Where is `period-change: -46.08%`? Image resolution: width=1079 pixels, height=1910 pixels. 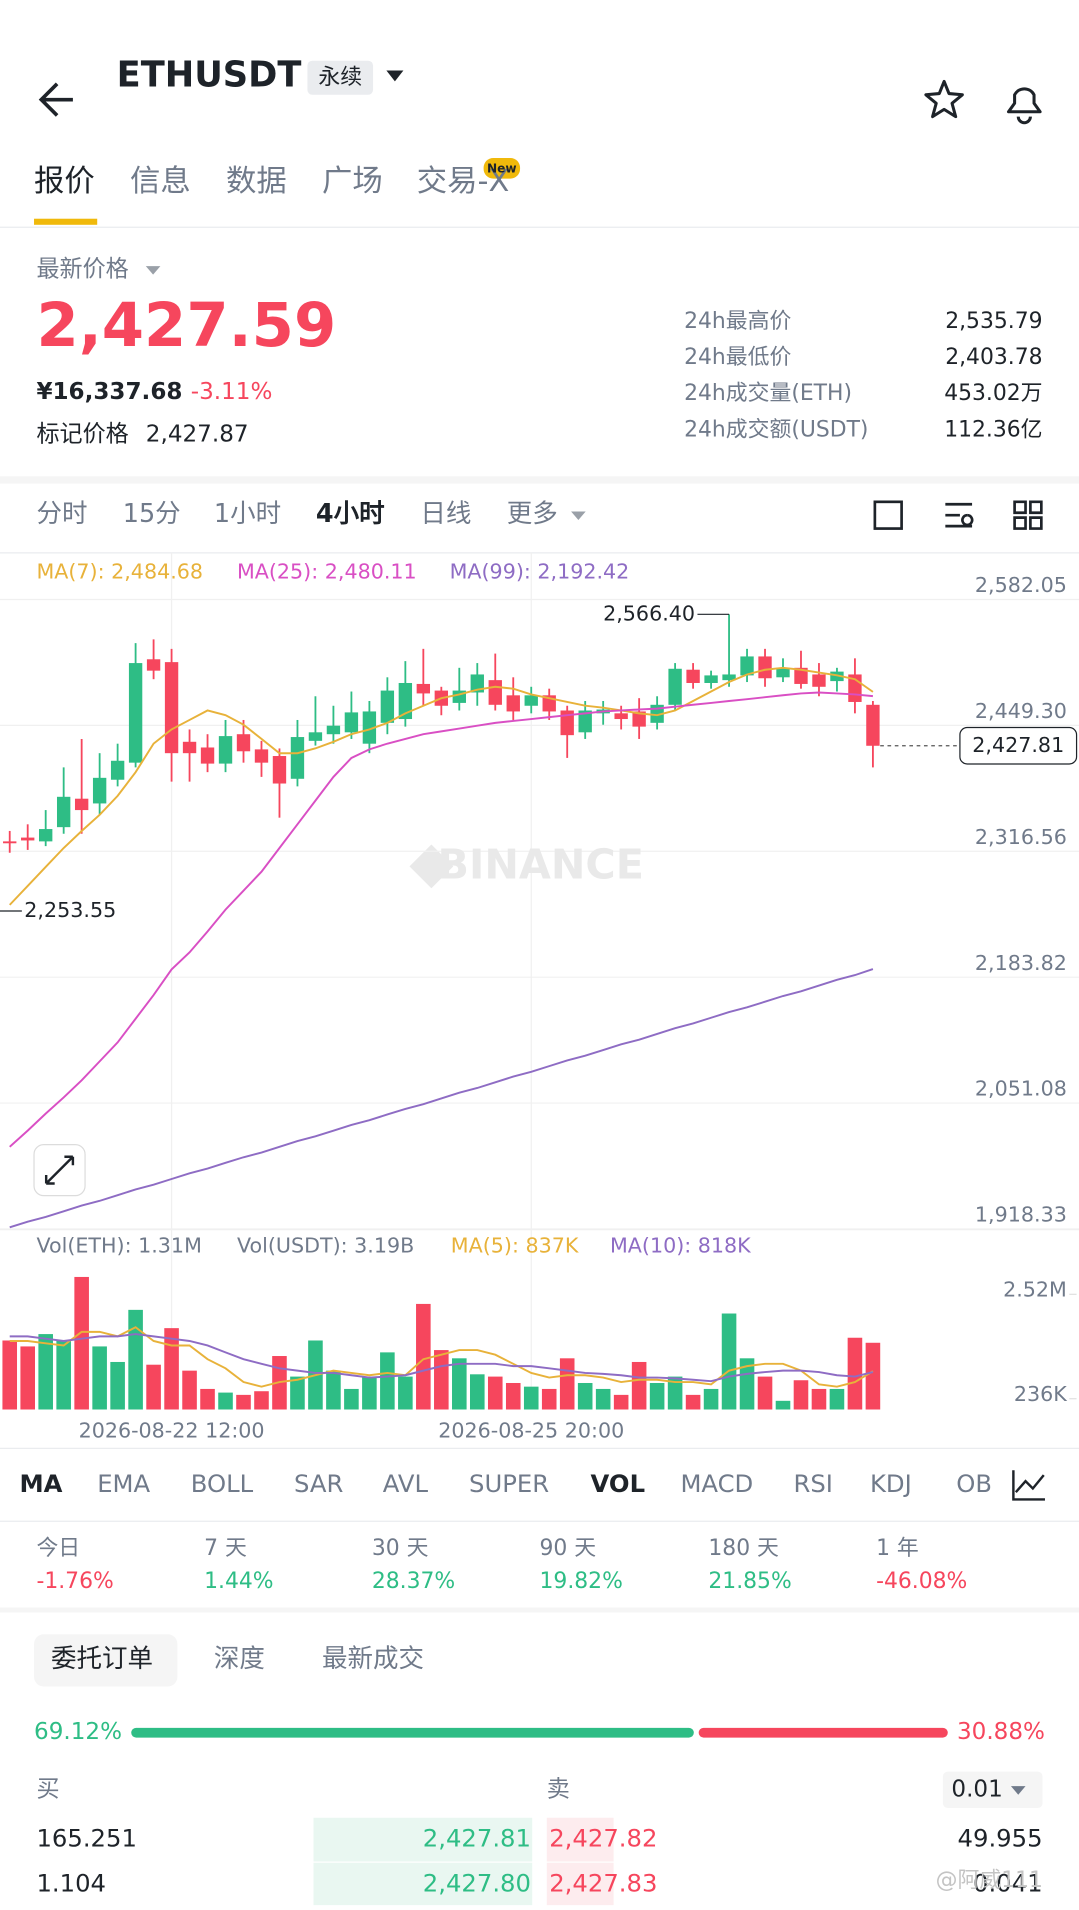
period-change: -46.08% is located at coordinates (921, 1581).